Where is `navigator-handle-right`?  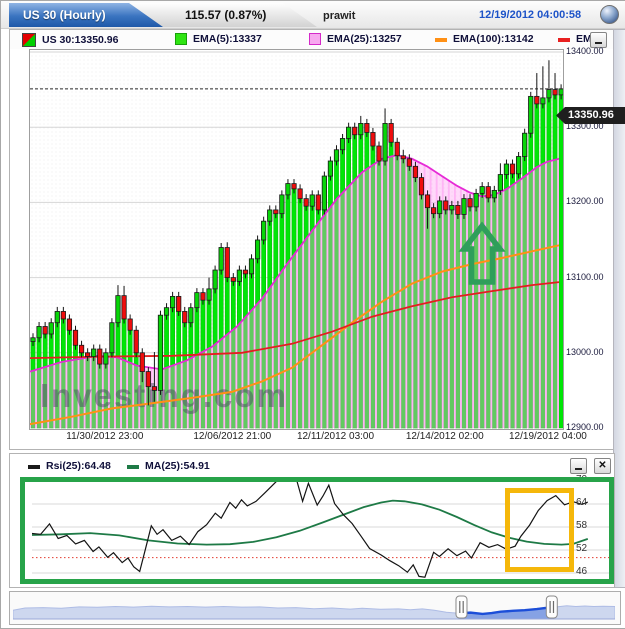 navigator-handle-right is located at coordinates (551, 607).